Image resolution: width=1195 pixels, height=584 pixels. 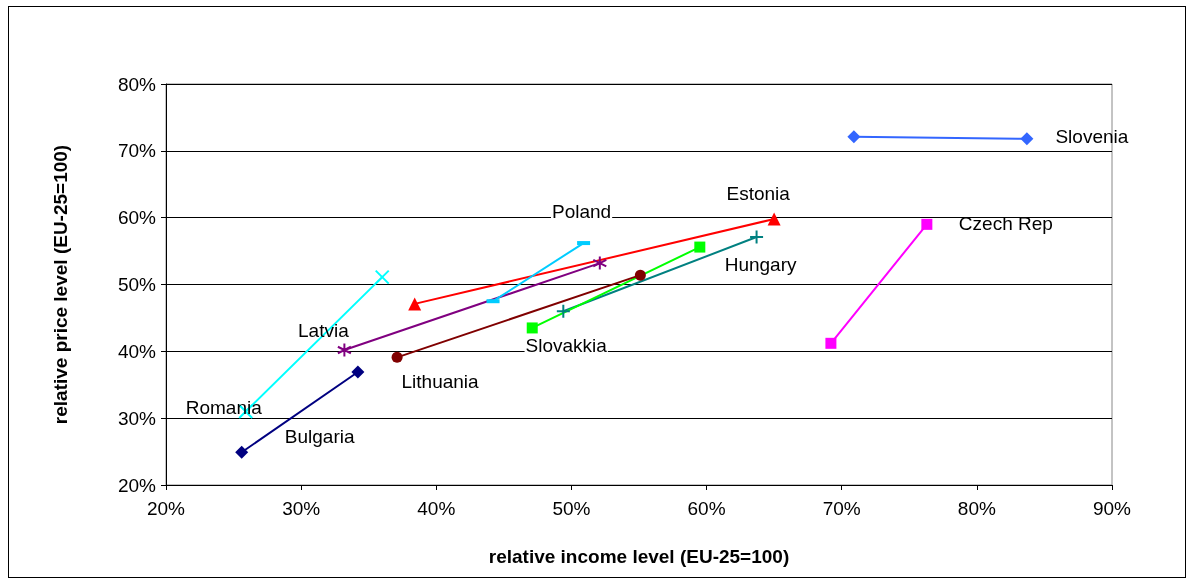 What do you see at coordinates (440, 381) in the screenshot?
I see `series-label: Lithuania` at bounding box center [440, 381].